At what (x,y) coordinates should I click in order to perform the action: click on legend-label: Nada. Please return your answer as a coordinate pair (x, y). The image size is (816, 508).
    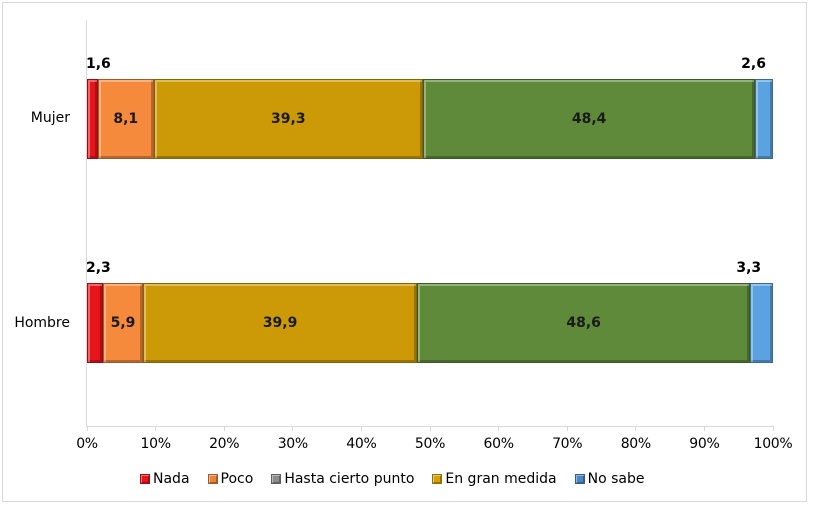
    Looking at the image, I should click on (171, 479).